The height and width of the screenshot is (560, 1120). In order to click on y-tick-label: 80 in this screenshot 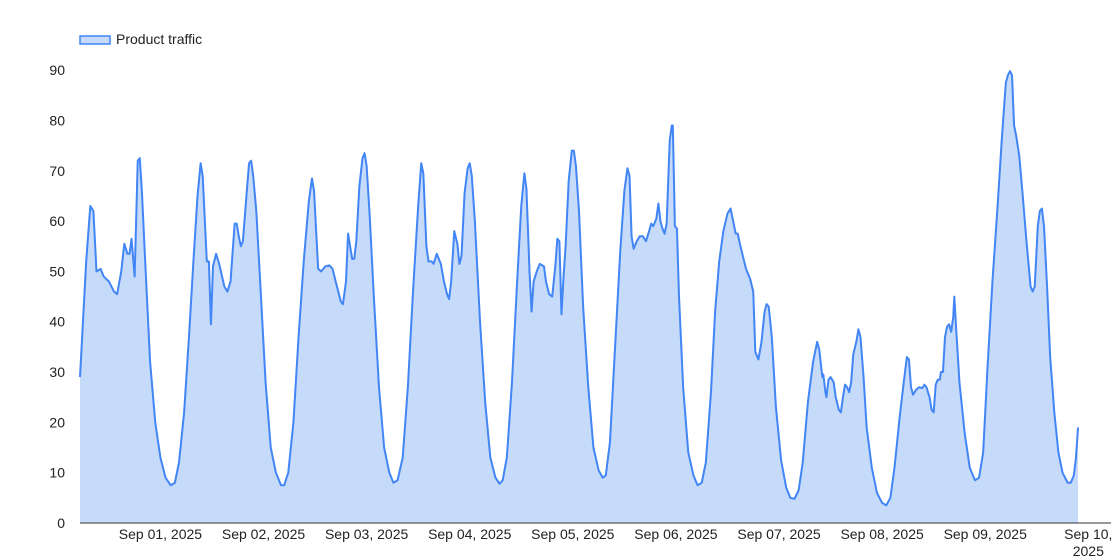, I will do `click(57, 120)`.